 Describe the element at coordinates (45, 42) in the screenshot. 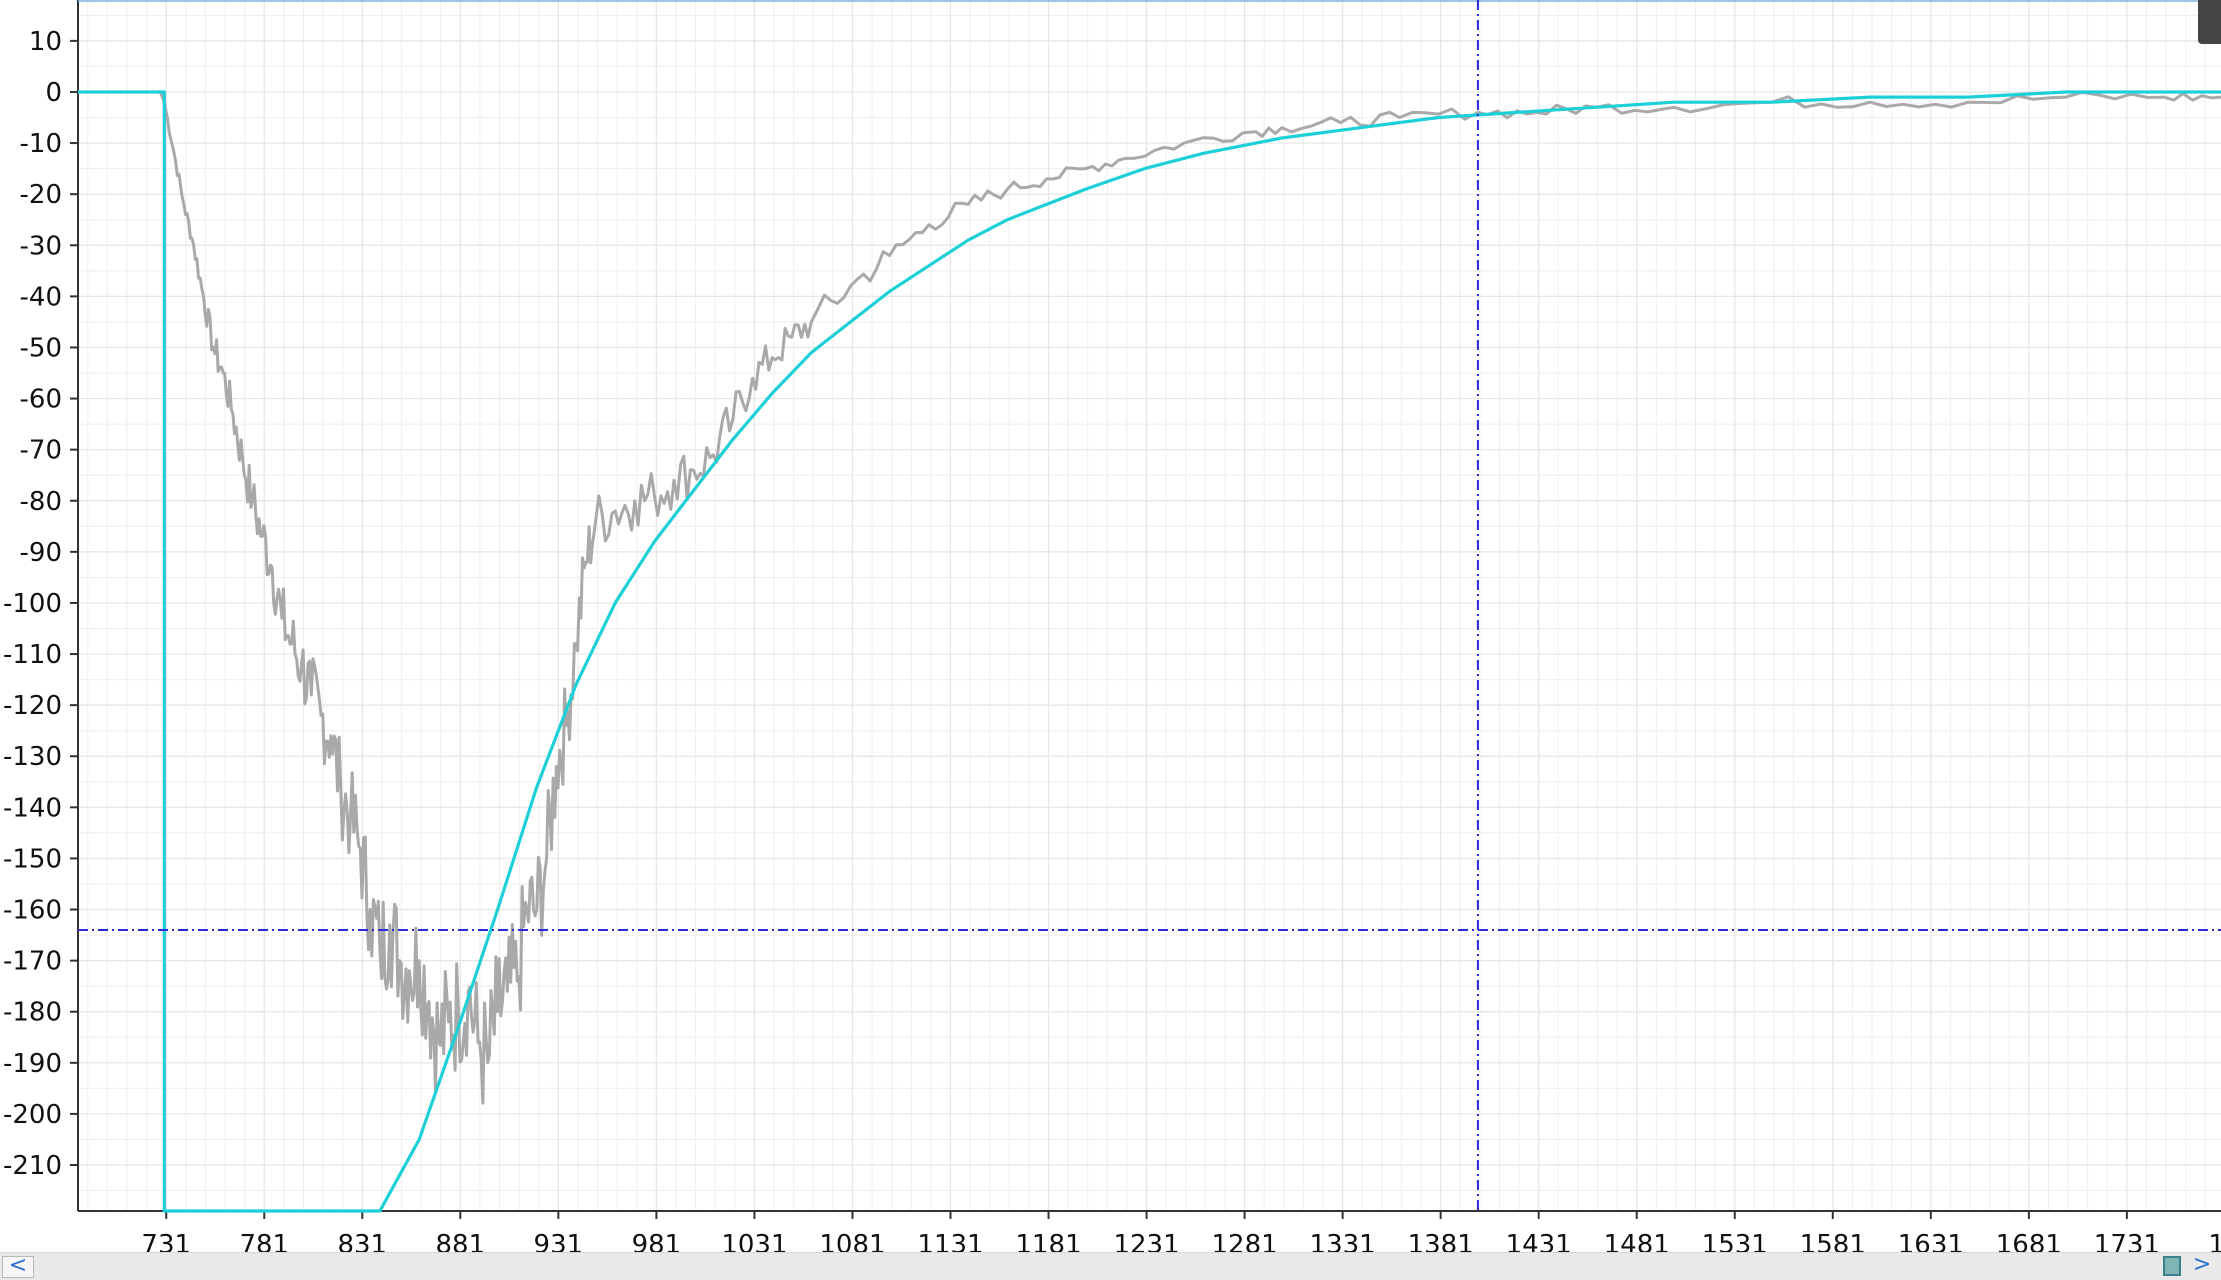

I see `y-tick-label: 10` at that location.